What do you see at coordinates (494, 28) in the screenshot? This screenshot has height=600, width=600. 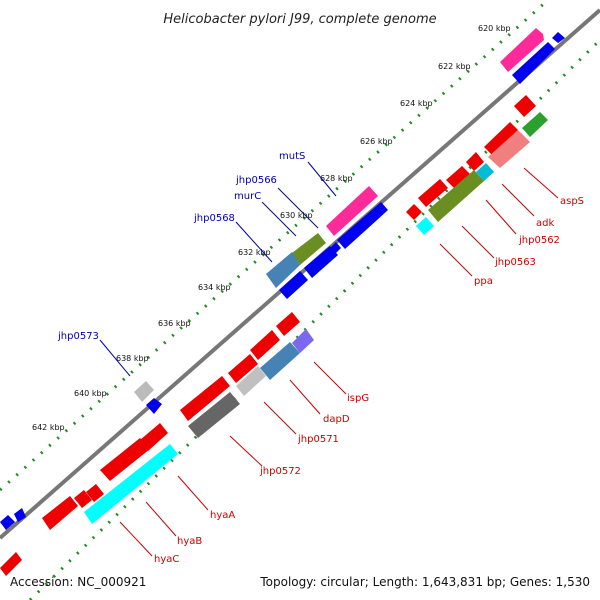 I see `tick-label: 620 kbp` at bounding box center [494, 28].